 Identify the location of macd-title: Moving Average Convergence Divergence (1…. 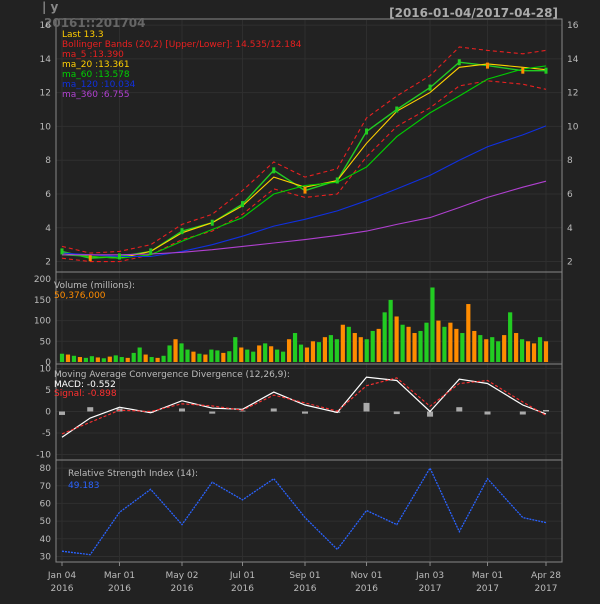
(172, 375).